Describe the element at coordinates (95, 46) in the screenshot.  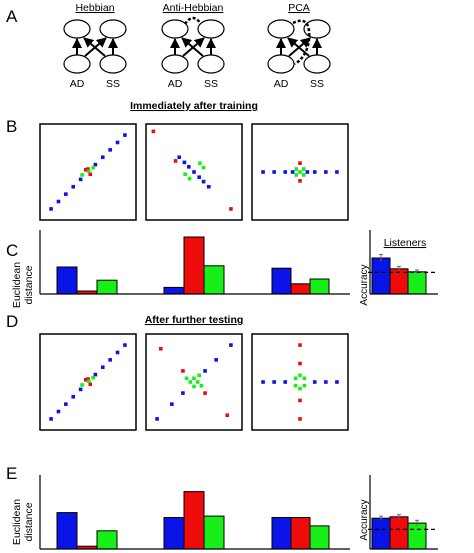
I see `network-hebbian: Hebbian AD SS` at that location.